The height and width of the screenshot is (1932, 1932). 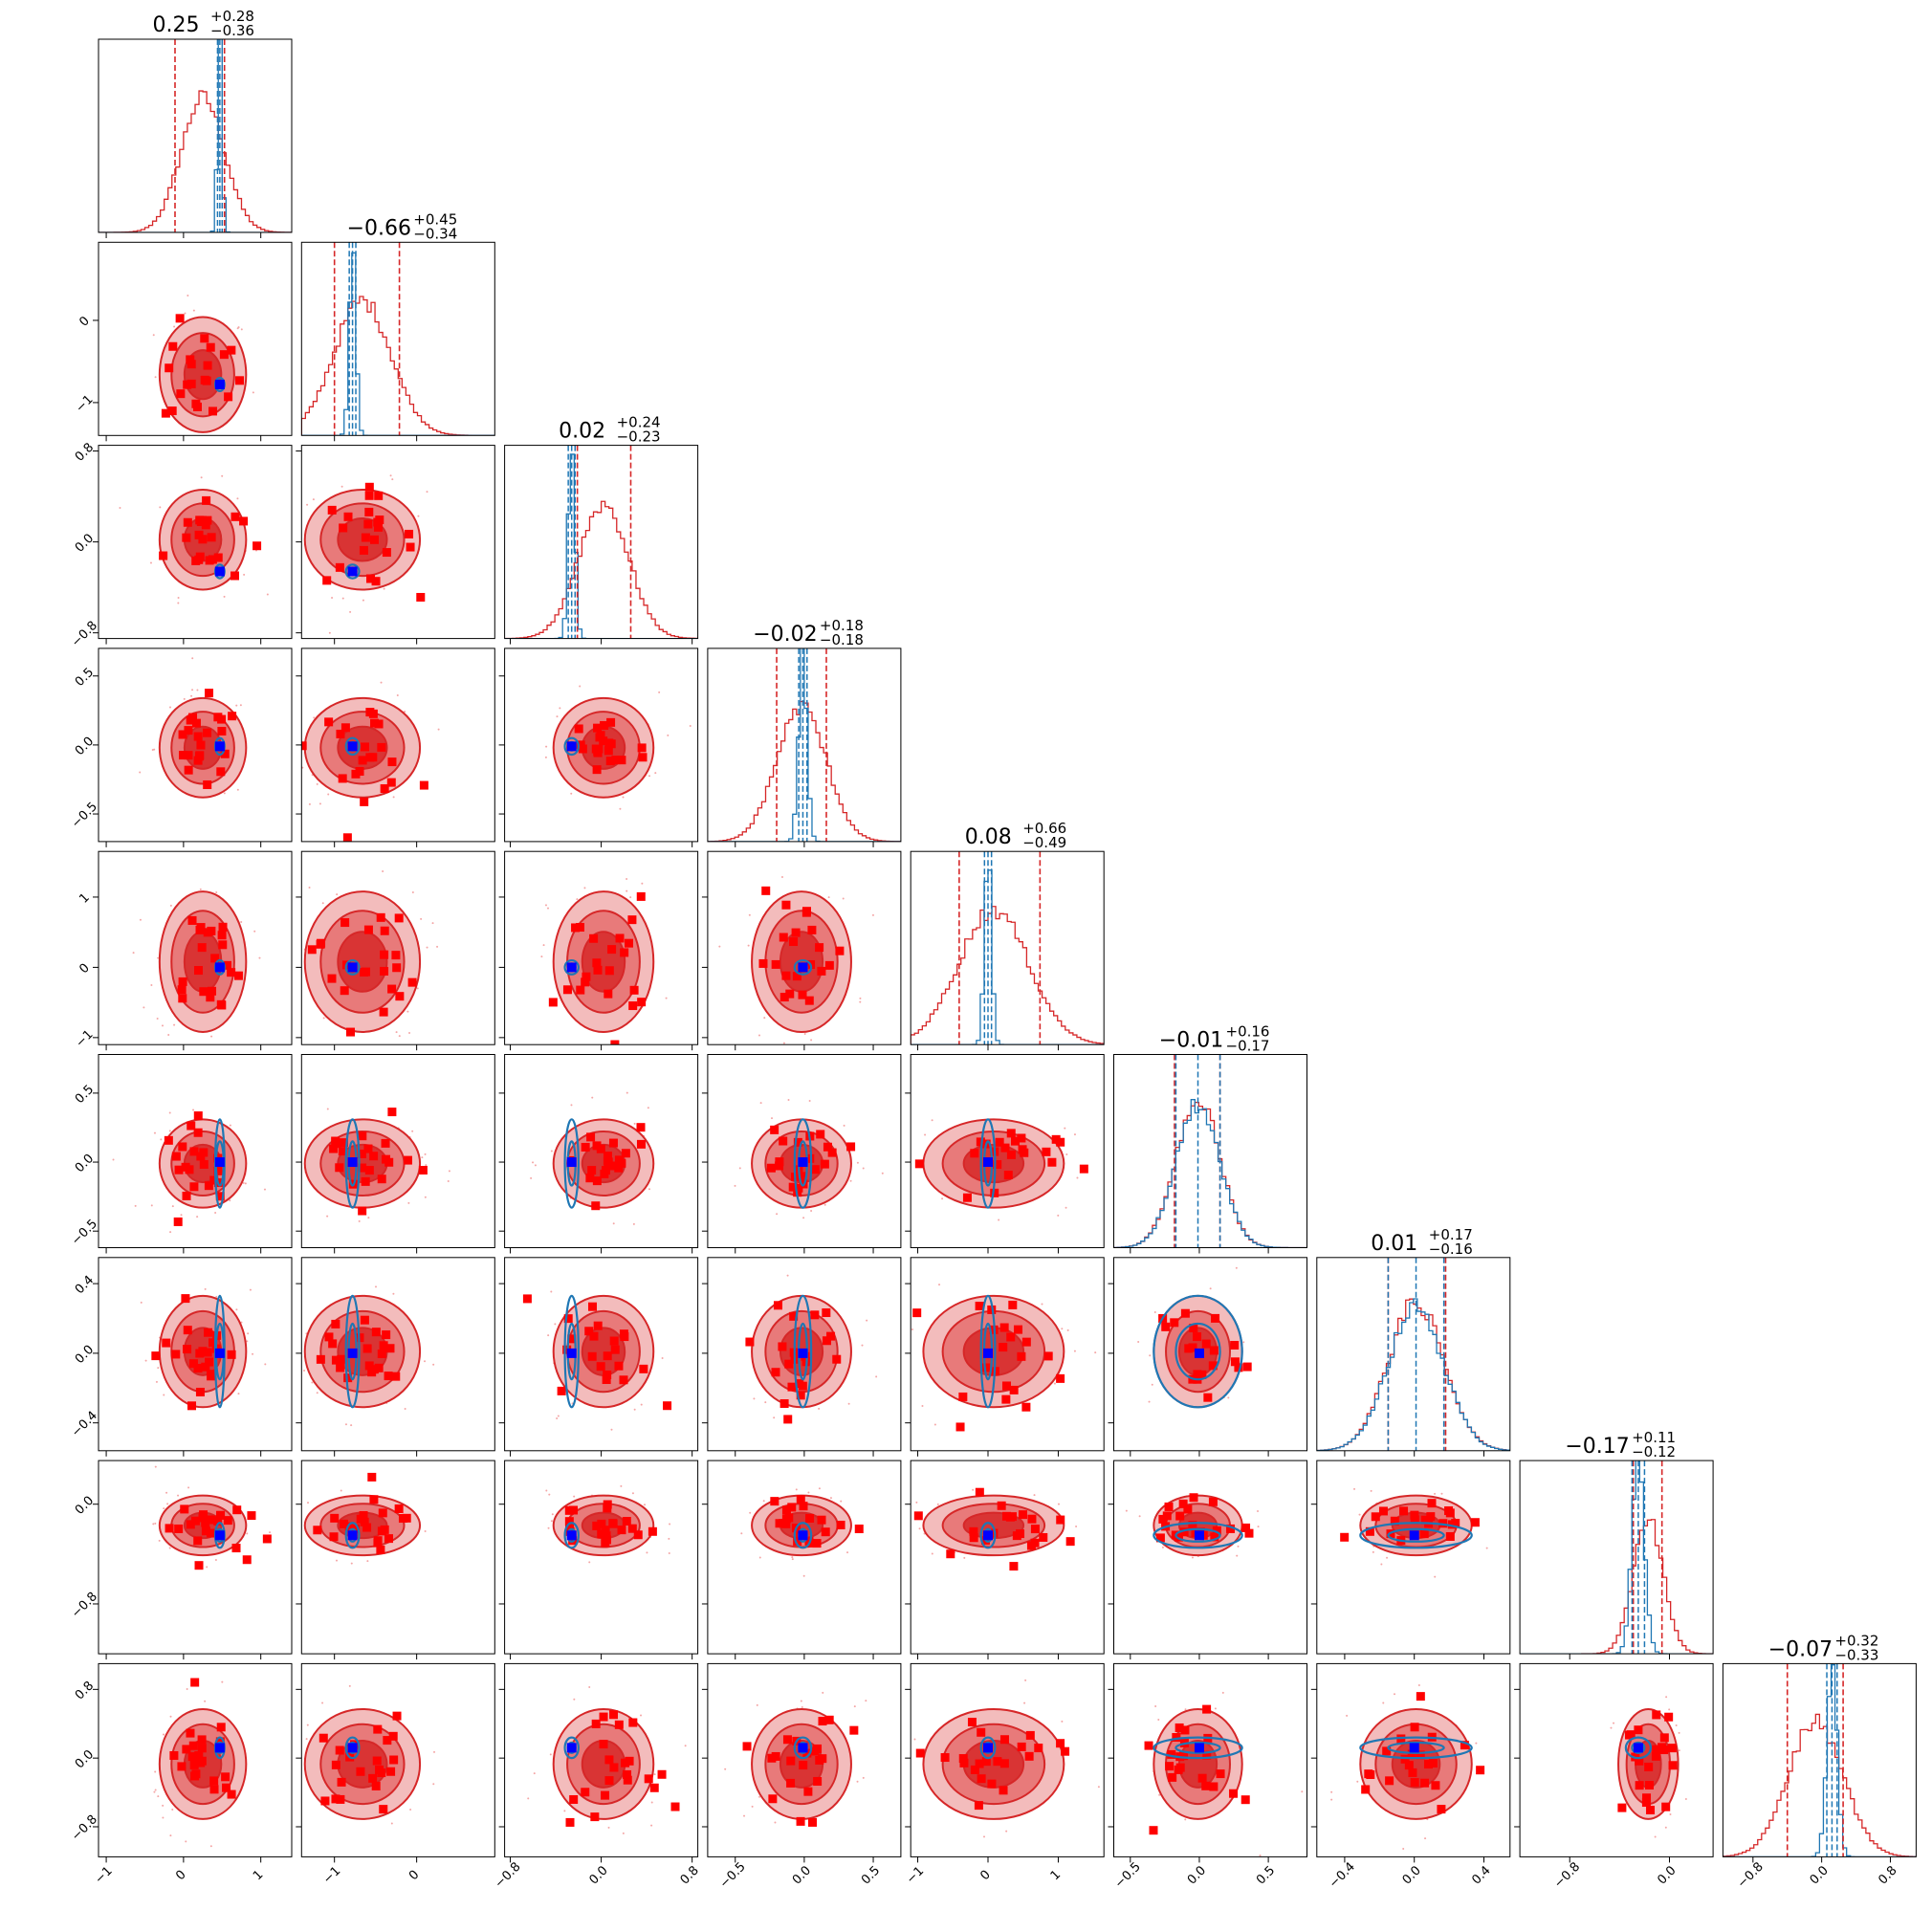 What do you see at coordinates (801, 1776) in the screenshot?
I see `pair-panel-9-4: −0.5 0.0 0.5` at bounding box center [801, 1776].